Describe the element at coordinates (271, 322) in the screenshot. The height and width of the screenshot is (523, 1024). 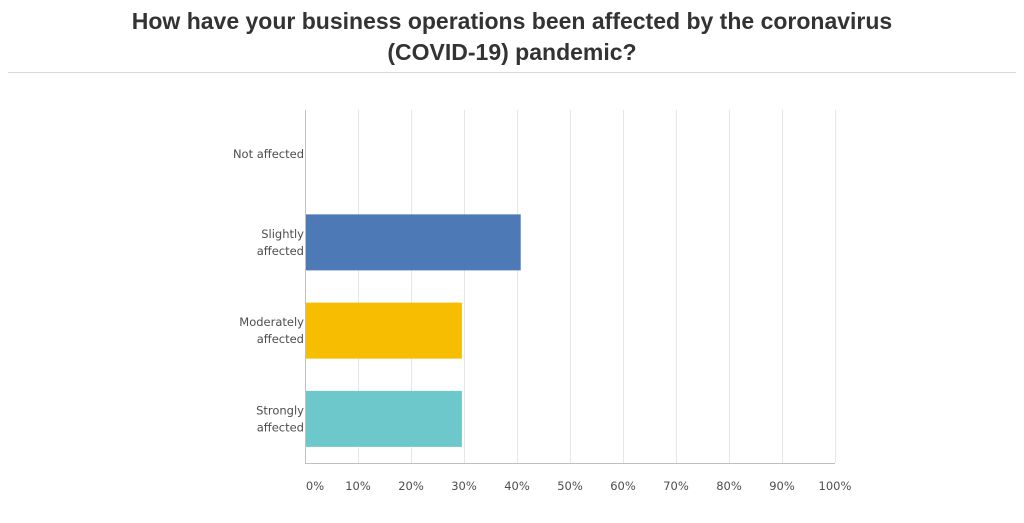
I see `category-label: Moderately` at that location.